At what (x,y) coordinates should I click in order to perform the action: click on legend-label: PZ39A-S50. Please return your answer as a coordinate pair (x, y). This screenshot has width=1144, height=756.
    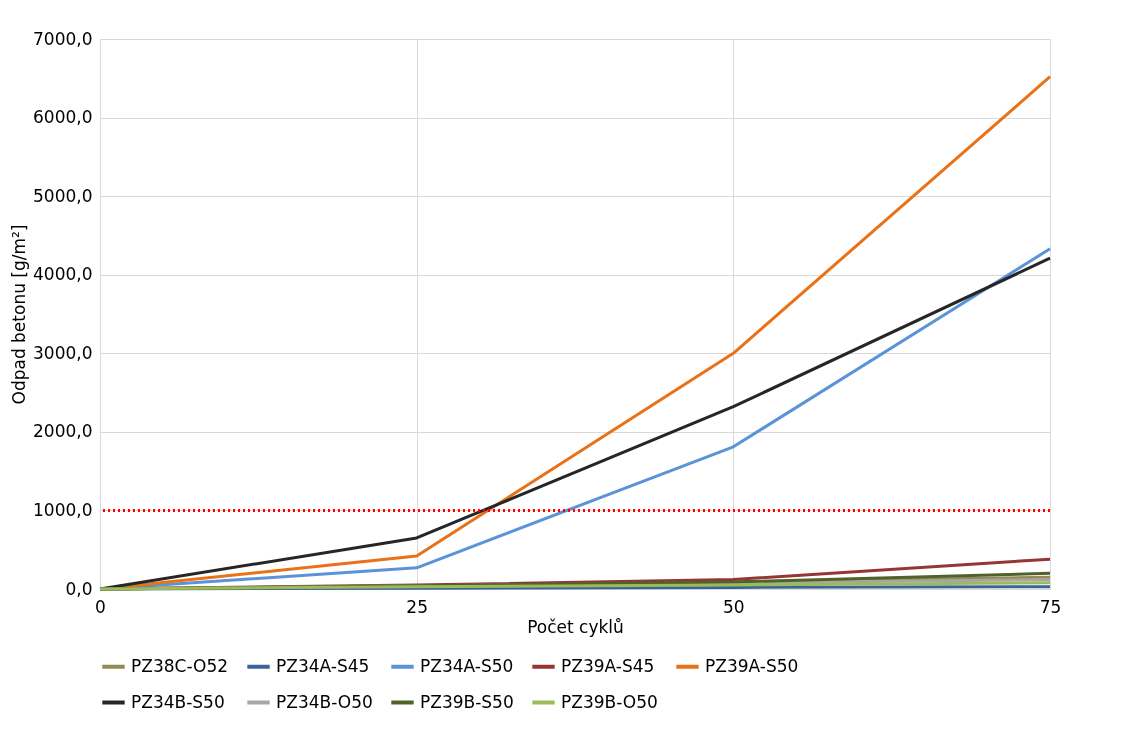
    Looking at the image, I should click on (752, 665).